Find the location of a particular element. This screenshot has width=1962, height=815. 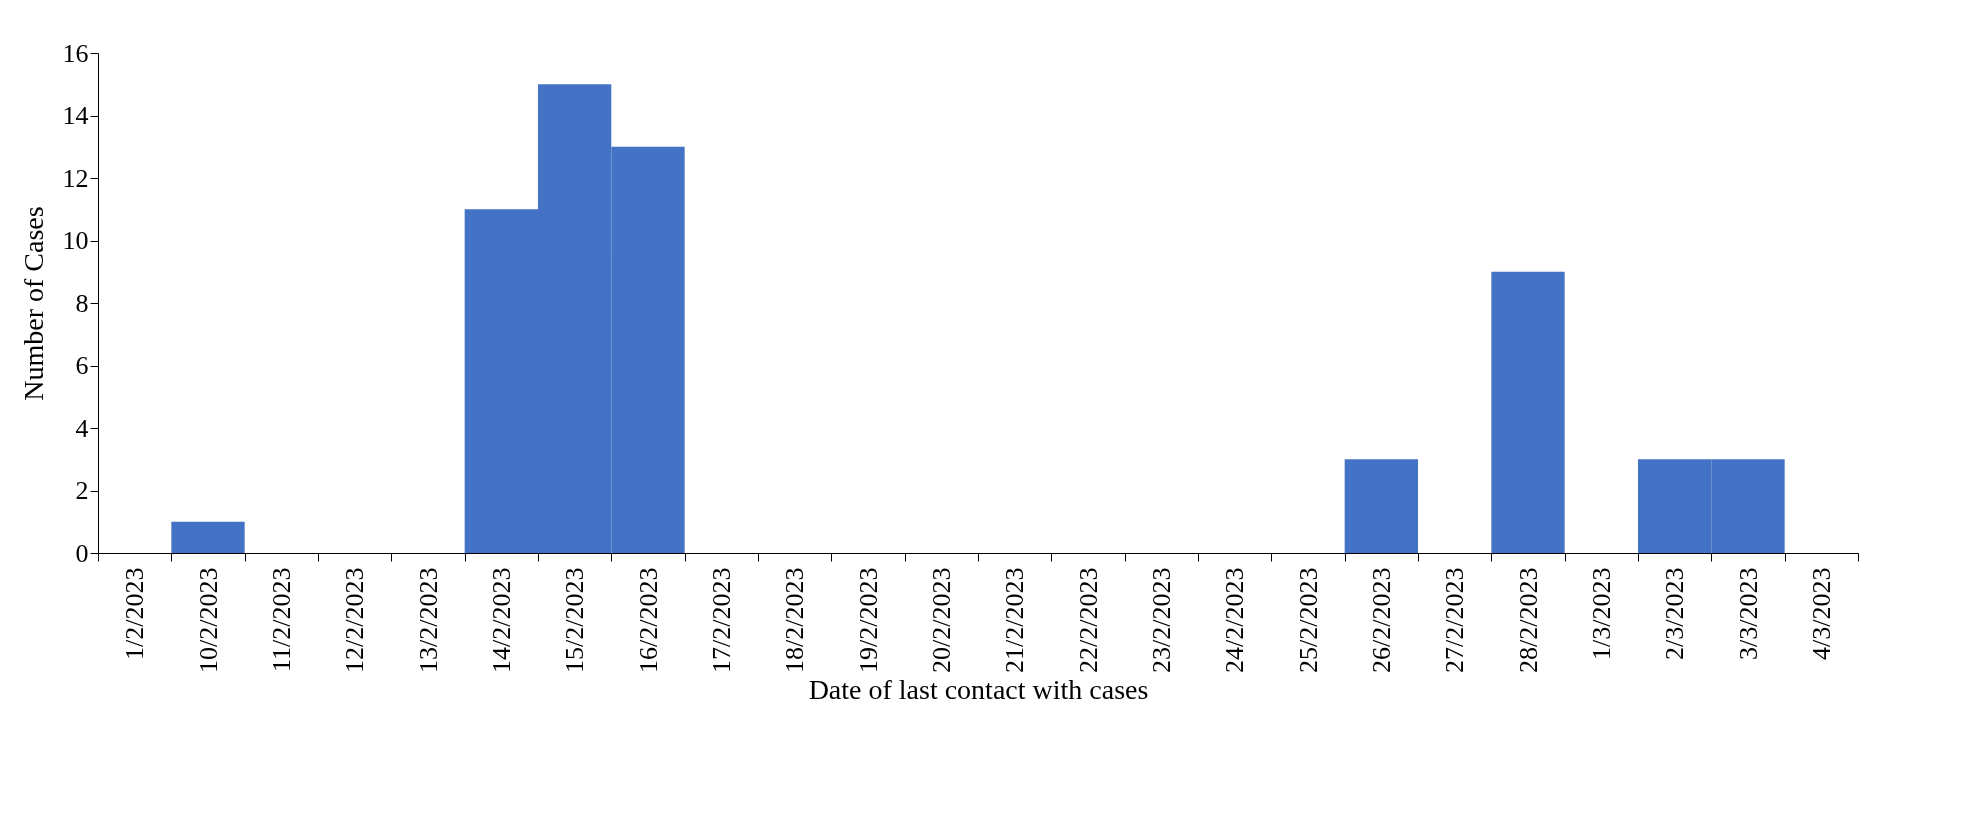

x-axis-title: Date of last contact with cases is located at coordinates (978, 689).